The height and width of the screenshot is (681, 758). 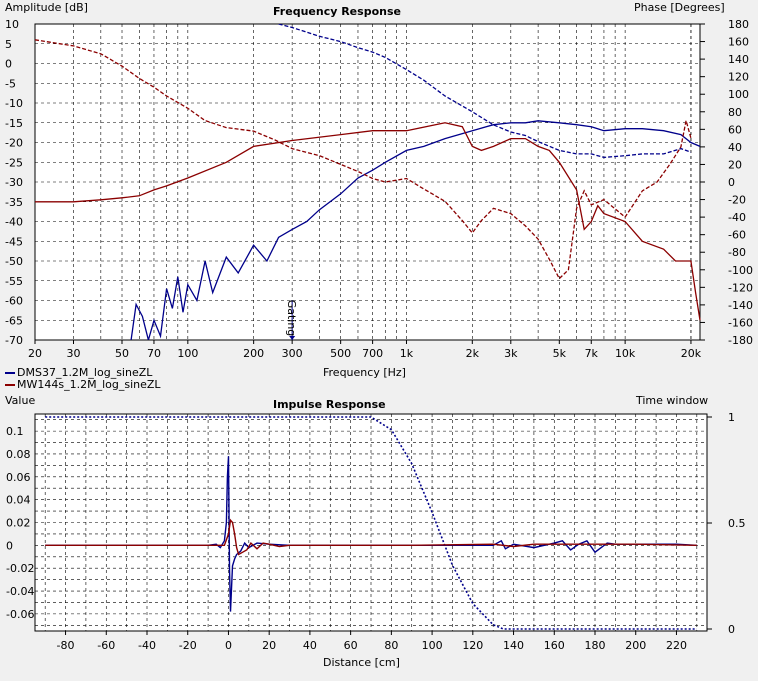 What do you see at coordinates (364, 372) in the screenshot?
I see `fr-x-axis-label: Frequency [Hz]` at bounding box center [364, 372].